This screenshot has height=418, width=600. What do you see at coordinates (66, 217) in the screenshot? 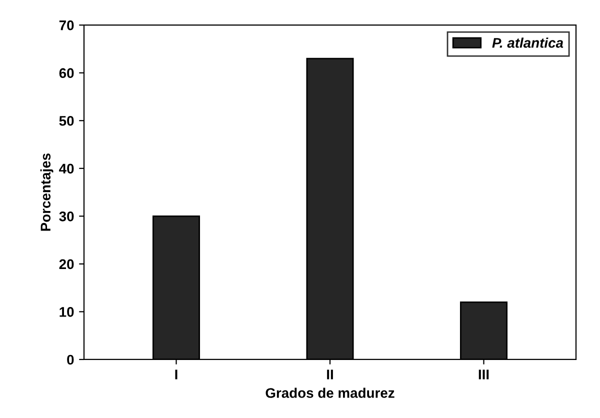
I see `y-tick-label: 30` at bounding box center [66, 217].